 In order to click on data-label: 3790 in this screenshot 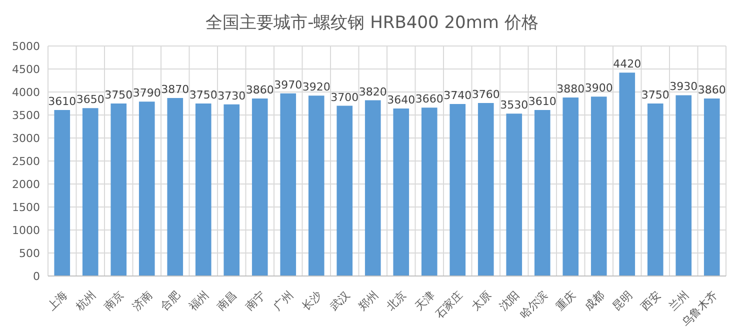, I will do `click(146, 93)`.